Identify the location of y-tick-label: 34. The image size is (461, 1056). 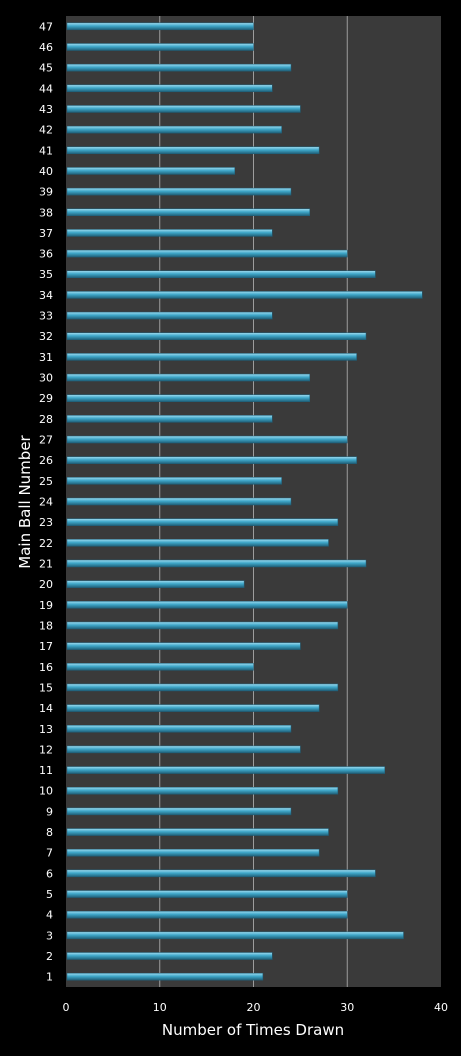
(46, 295).